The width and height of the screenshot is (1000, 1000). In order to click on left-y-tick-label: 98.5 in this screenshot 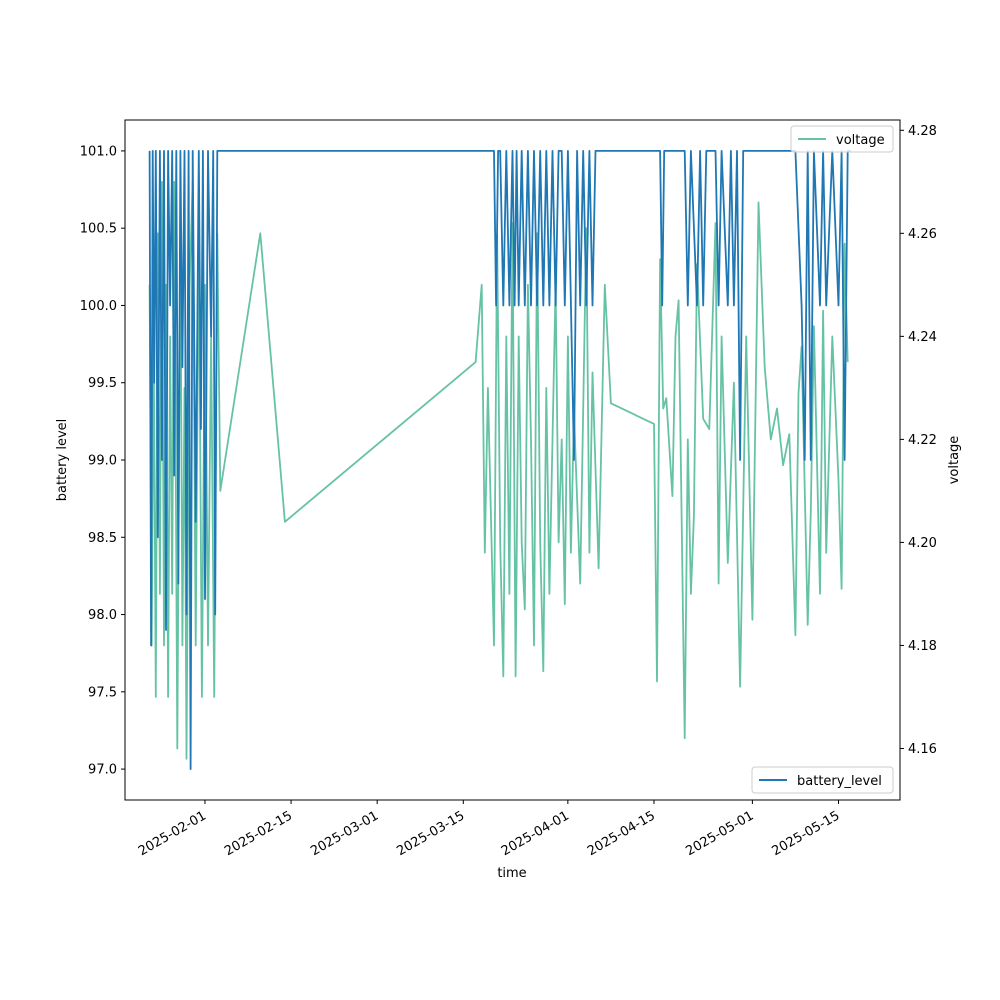, I will do `click(102, 538)`.